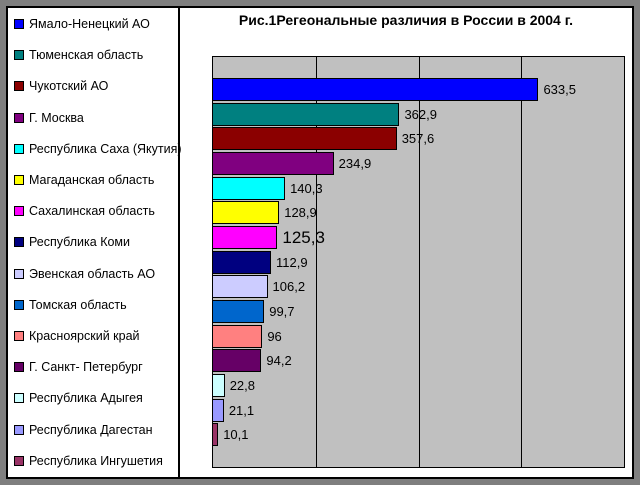  I want to click on legend-label: Тюменская область, so click(86, 55).